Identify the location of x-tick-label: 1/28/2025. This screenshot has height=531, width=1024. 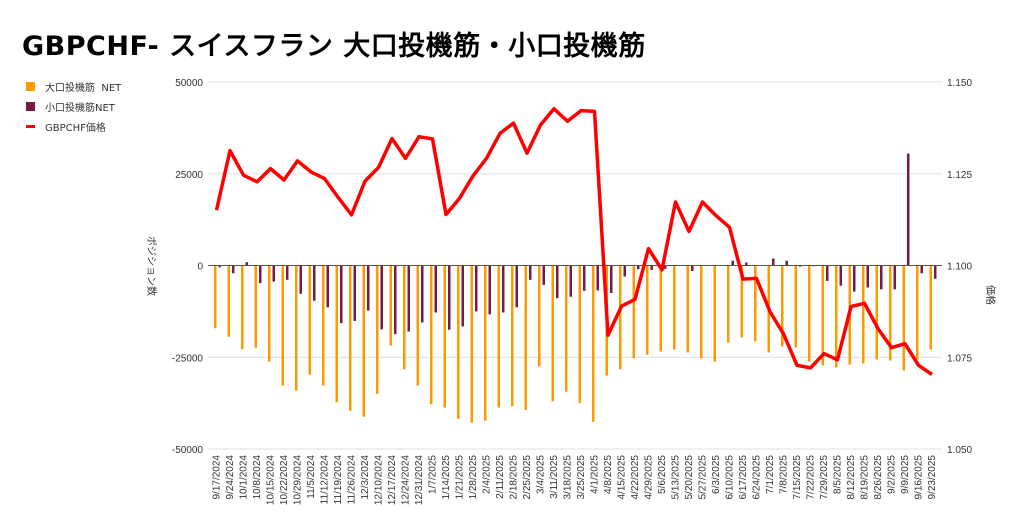
(473, 477).